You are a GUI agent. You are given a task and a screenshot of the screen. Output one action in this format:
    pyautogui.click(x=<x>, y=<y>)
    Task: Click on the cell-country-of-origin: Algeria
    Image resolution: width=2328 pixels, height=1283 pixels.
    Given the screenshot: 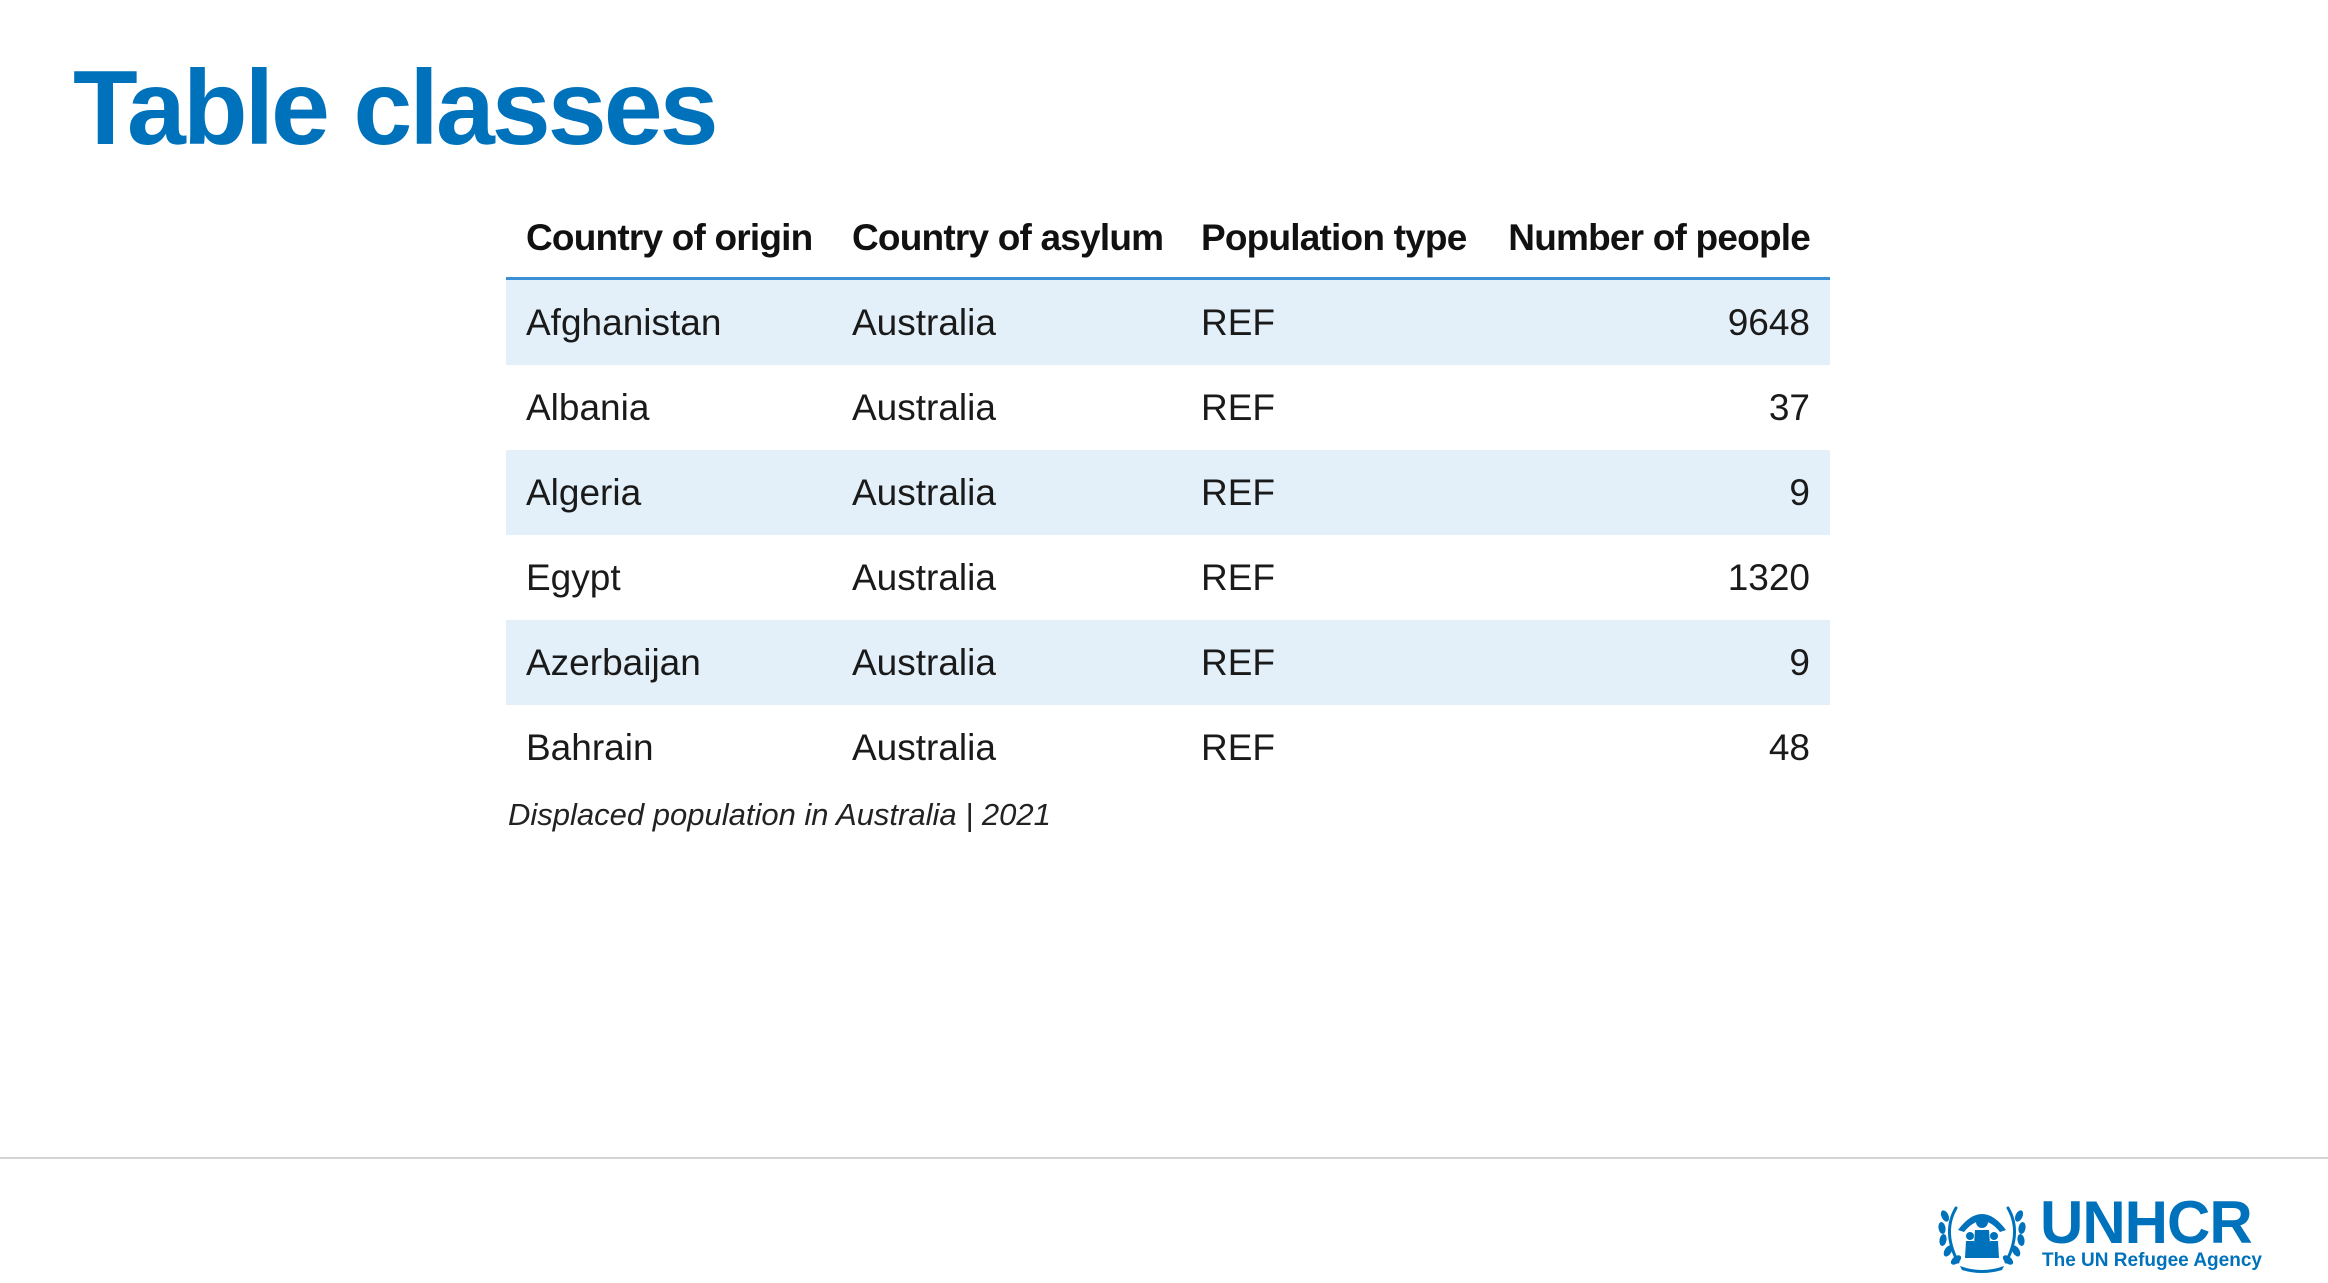 What is the action you would take?
    pyautogui.click(x=669, y=492)
    